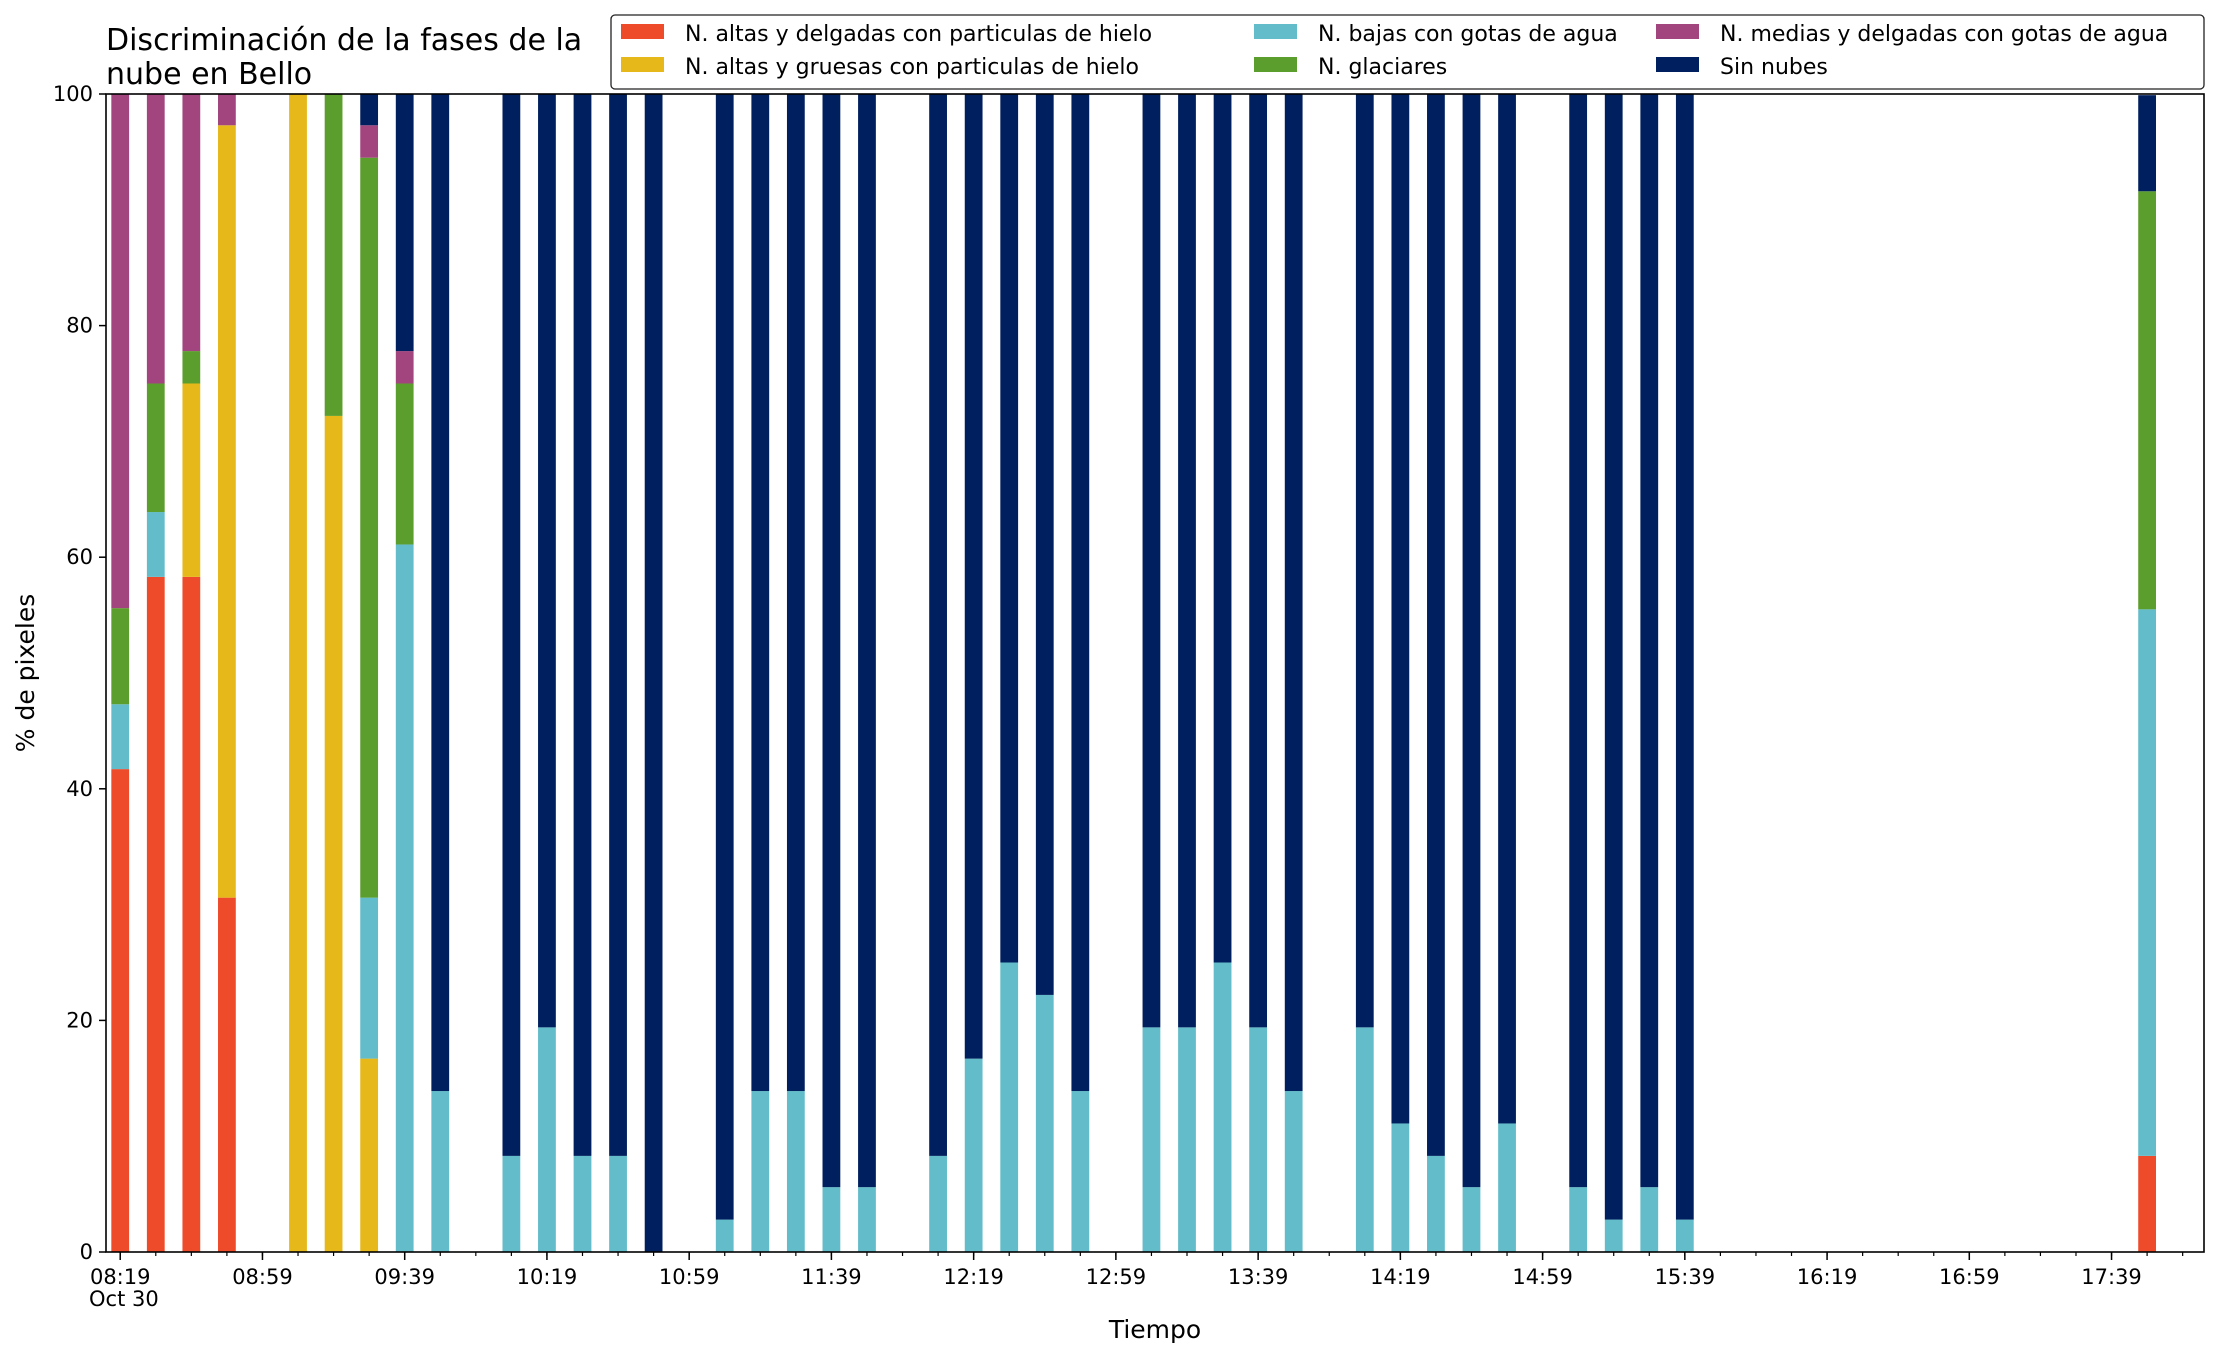 The height and width of the screenshot is (1355, 2216). Describe the element at coordinates (831, 1219) in the screenshot. I see `bar-segment-1139-n-bajas-con-gotas-de-agua` at that location.